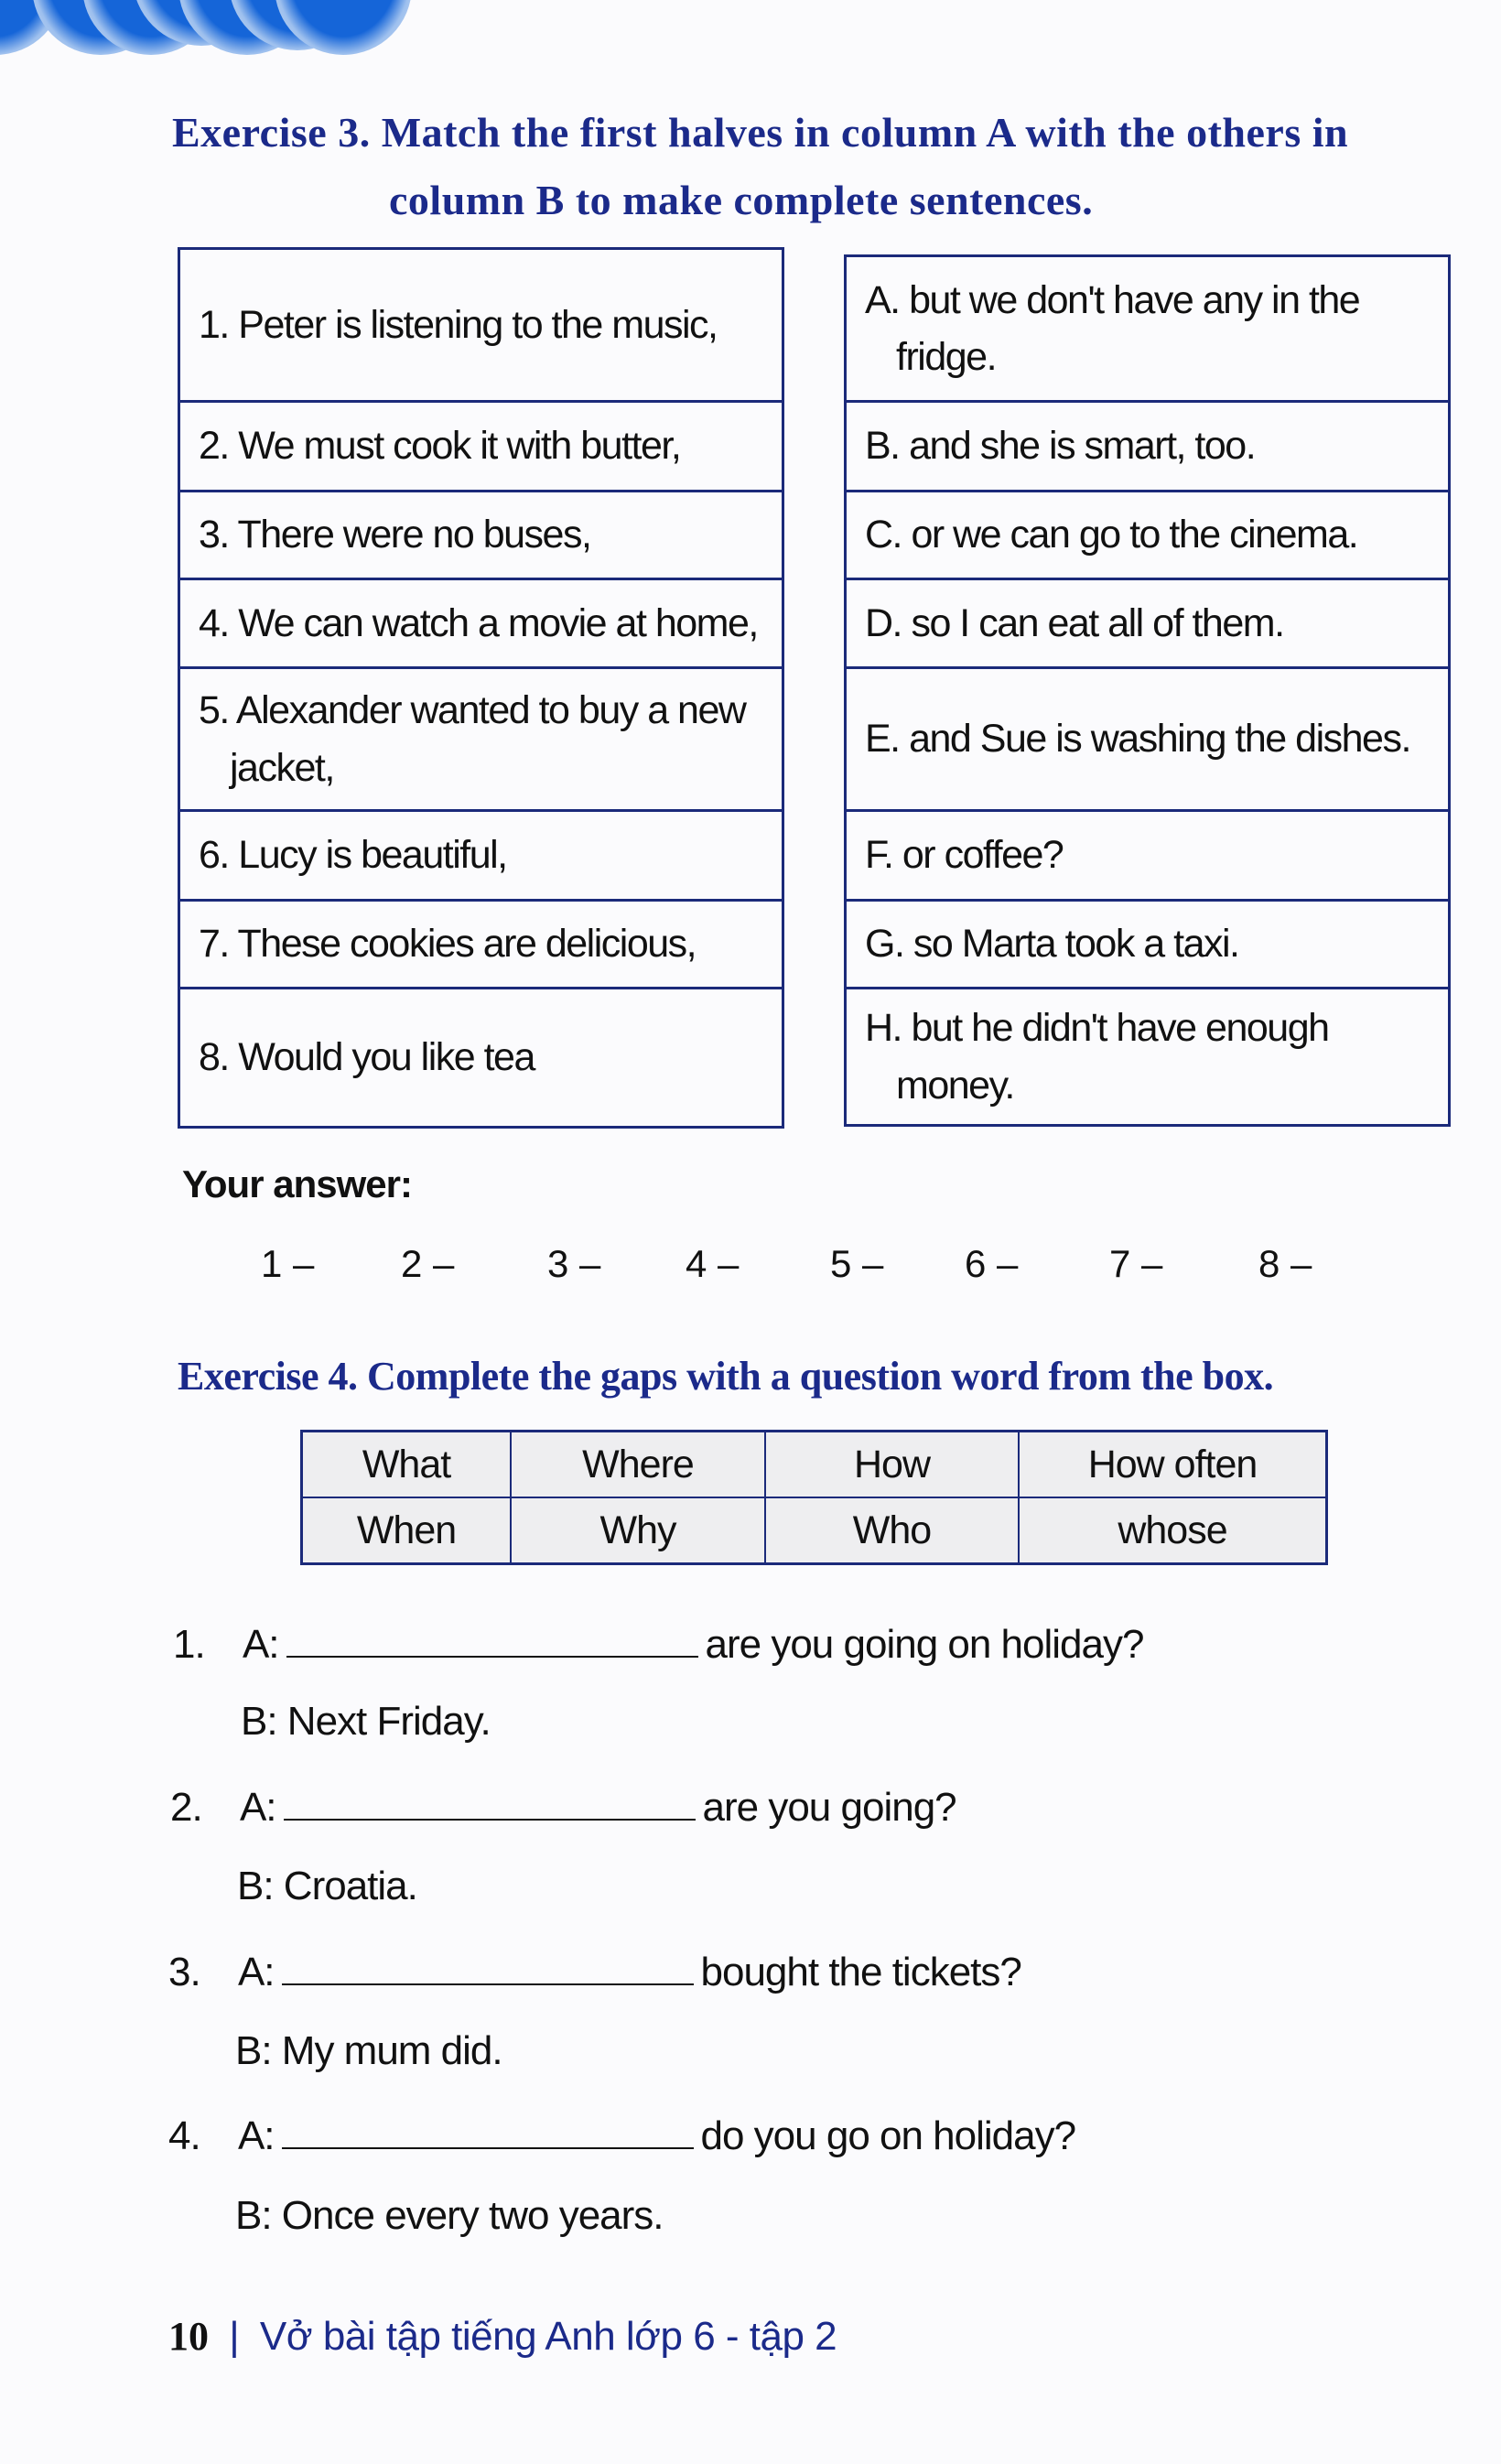 The height and width of the screenshot is (2464, 1501). Describe the element at coordinates (187, 1807) in the screenshot. I see `question-number: 2.` at that location.